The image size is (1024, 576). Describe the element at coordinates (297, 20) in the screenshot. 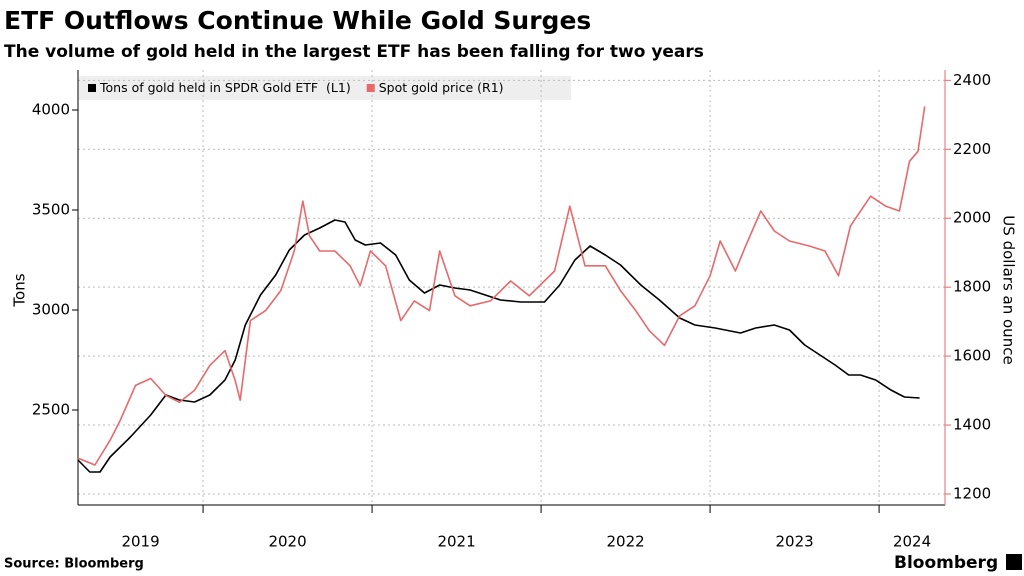

I see `chart-title: ETF Outflows Continue While Gold Surges` at that location.